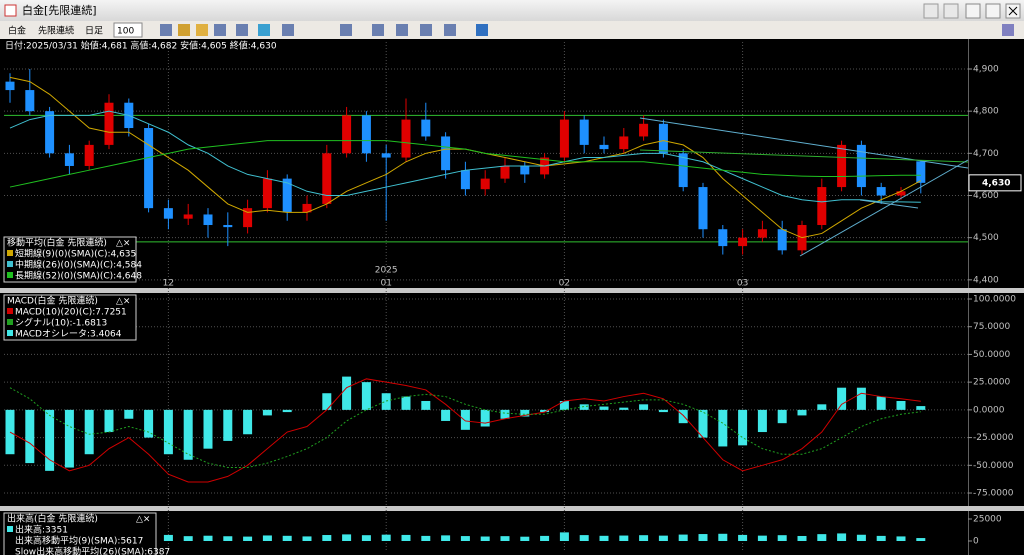  What do you see at coordinates (995, 183) in the screenshot?
I see `last-price-box` at bounding box center [995, 183].